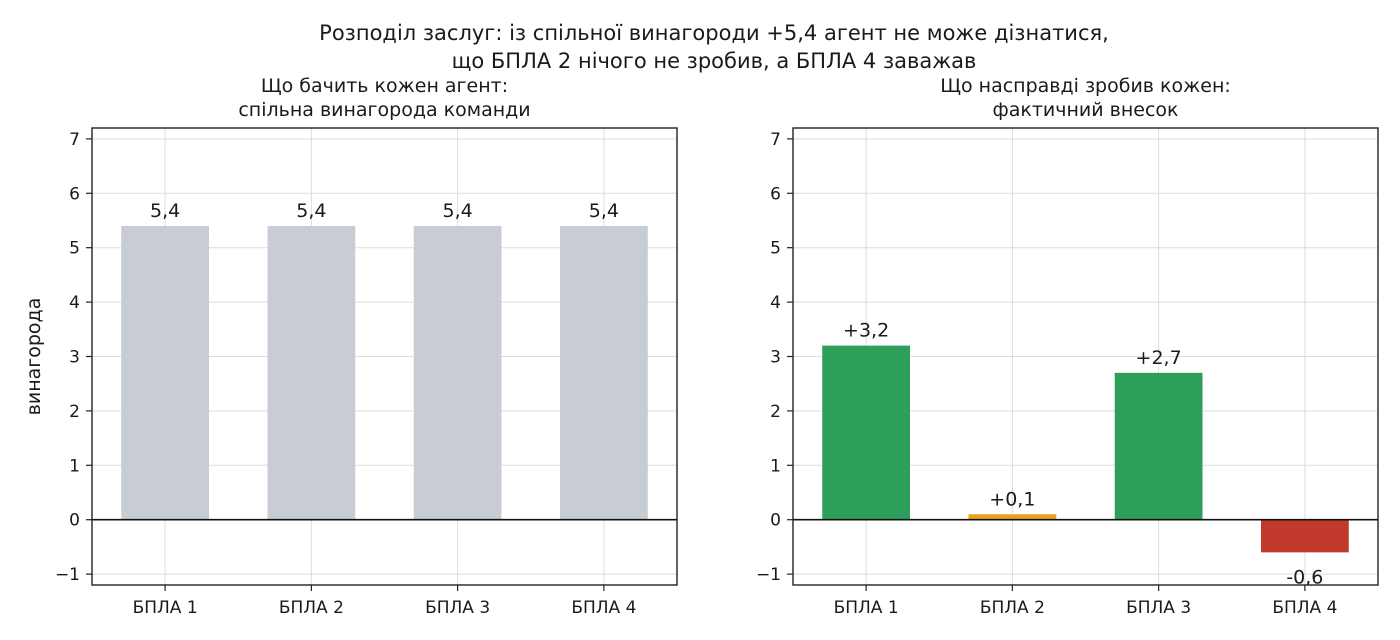  What do you see at coordinates (1304, 577) in the screenshot?
I see `data-label: -0,6` at bounding box center [1304, 577].